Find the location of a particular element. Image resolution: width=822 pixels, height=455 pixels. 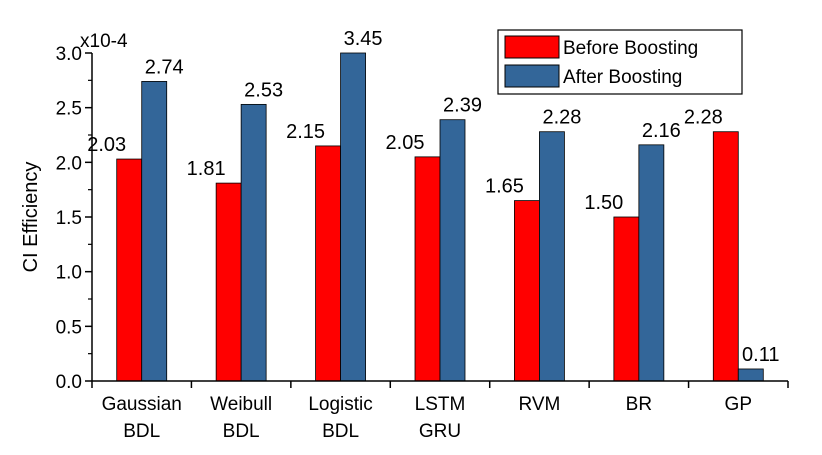

data-label: 2.39 is located at coordinates (462, 106).